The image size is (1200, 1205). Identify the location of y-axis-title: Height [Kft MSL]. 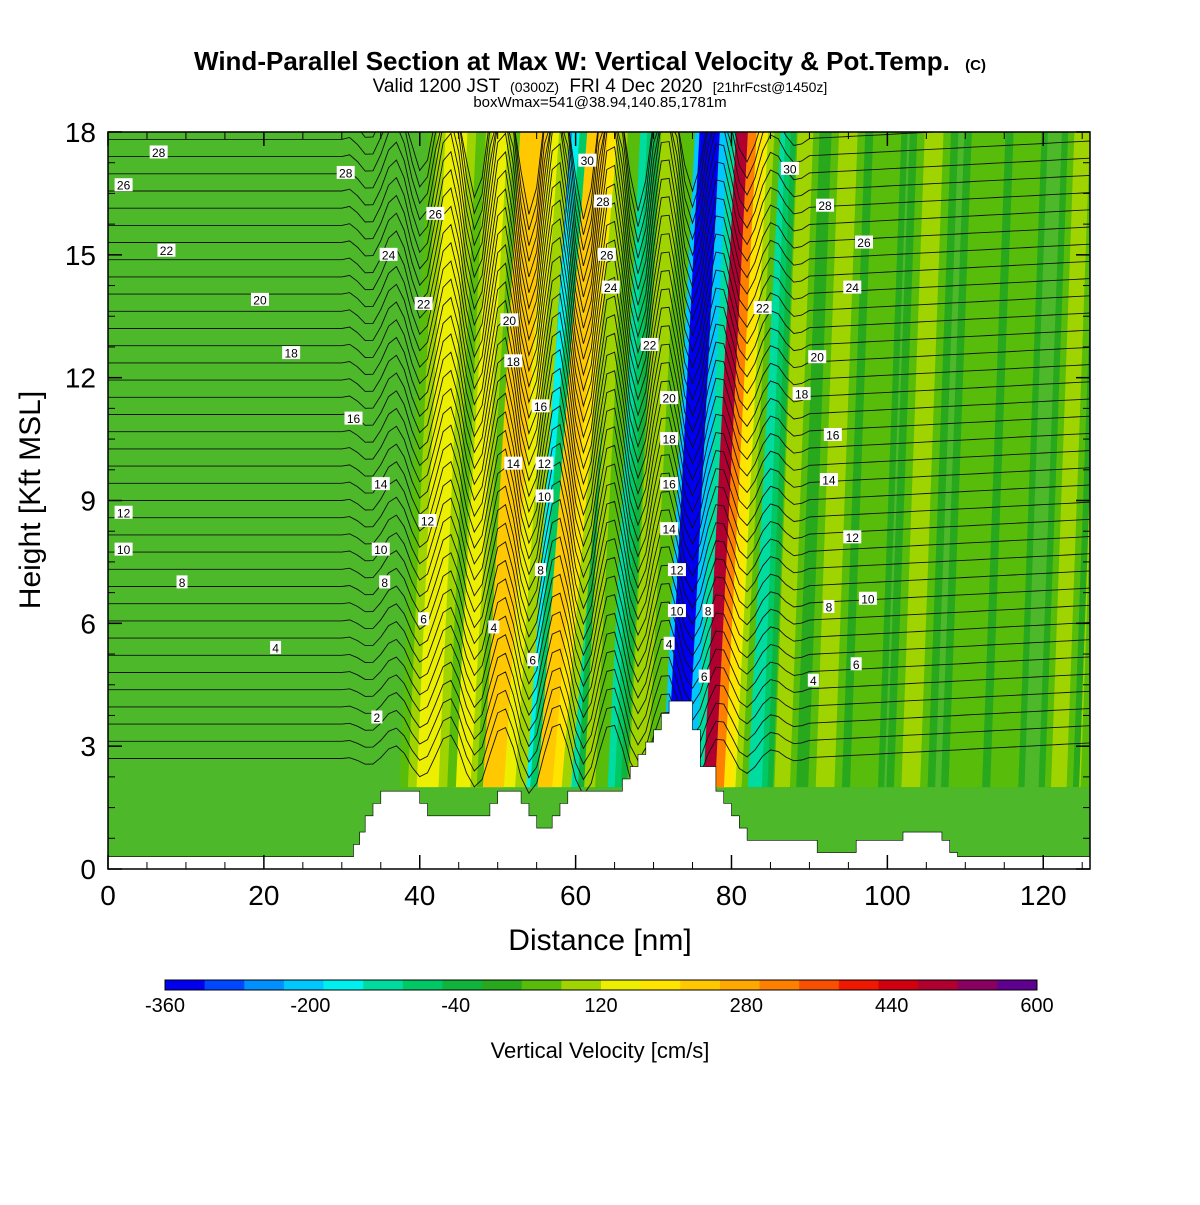
(30, 500).